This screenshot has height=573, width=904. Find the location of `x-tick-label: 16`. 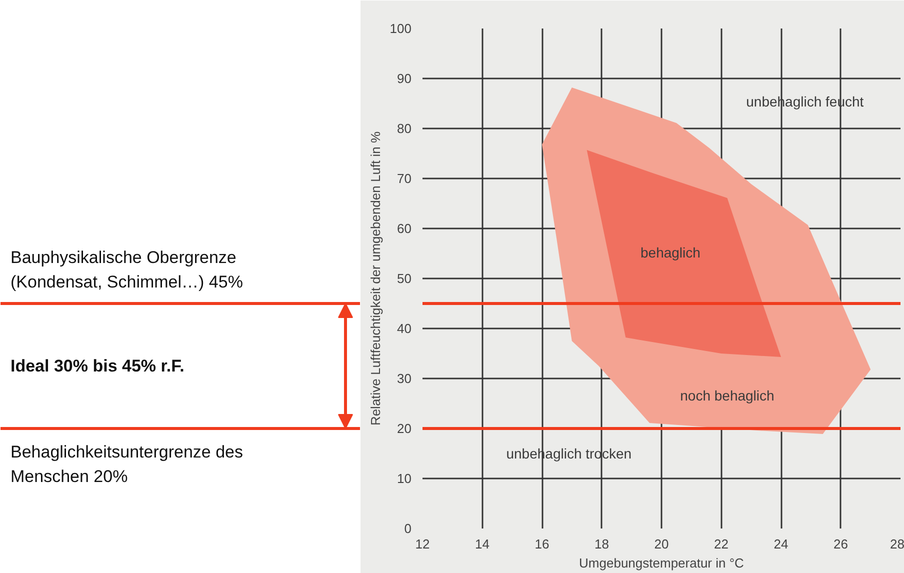

x-tick-label: 16 is located at coordinates (542, 544).